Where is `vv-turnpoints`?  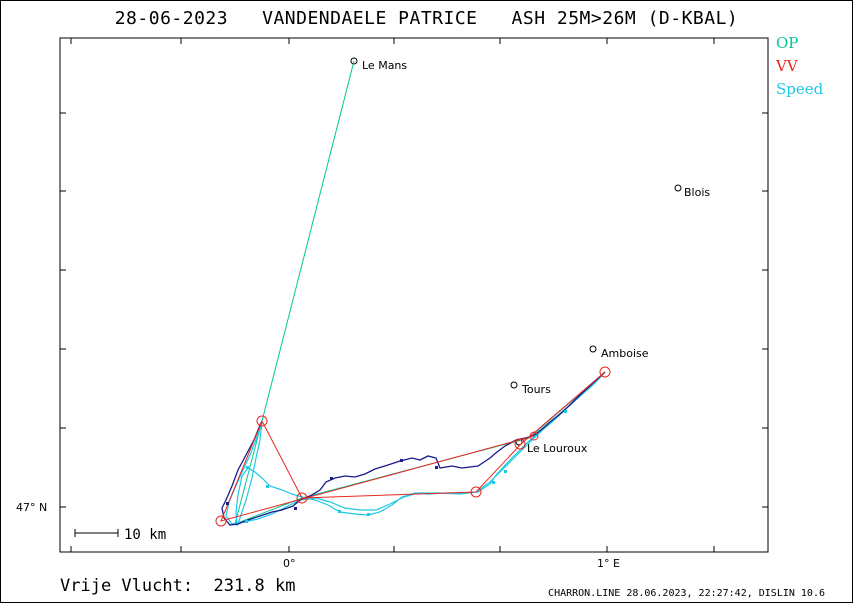 vv-turnpoints is located at coordinates (413, 446).